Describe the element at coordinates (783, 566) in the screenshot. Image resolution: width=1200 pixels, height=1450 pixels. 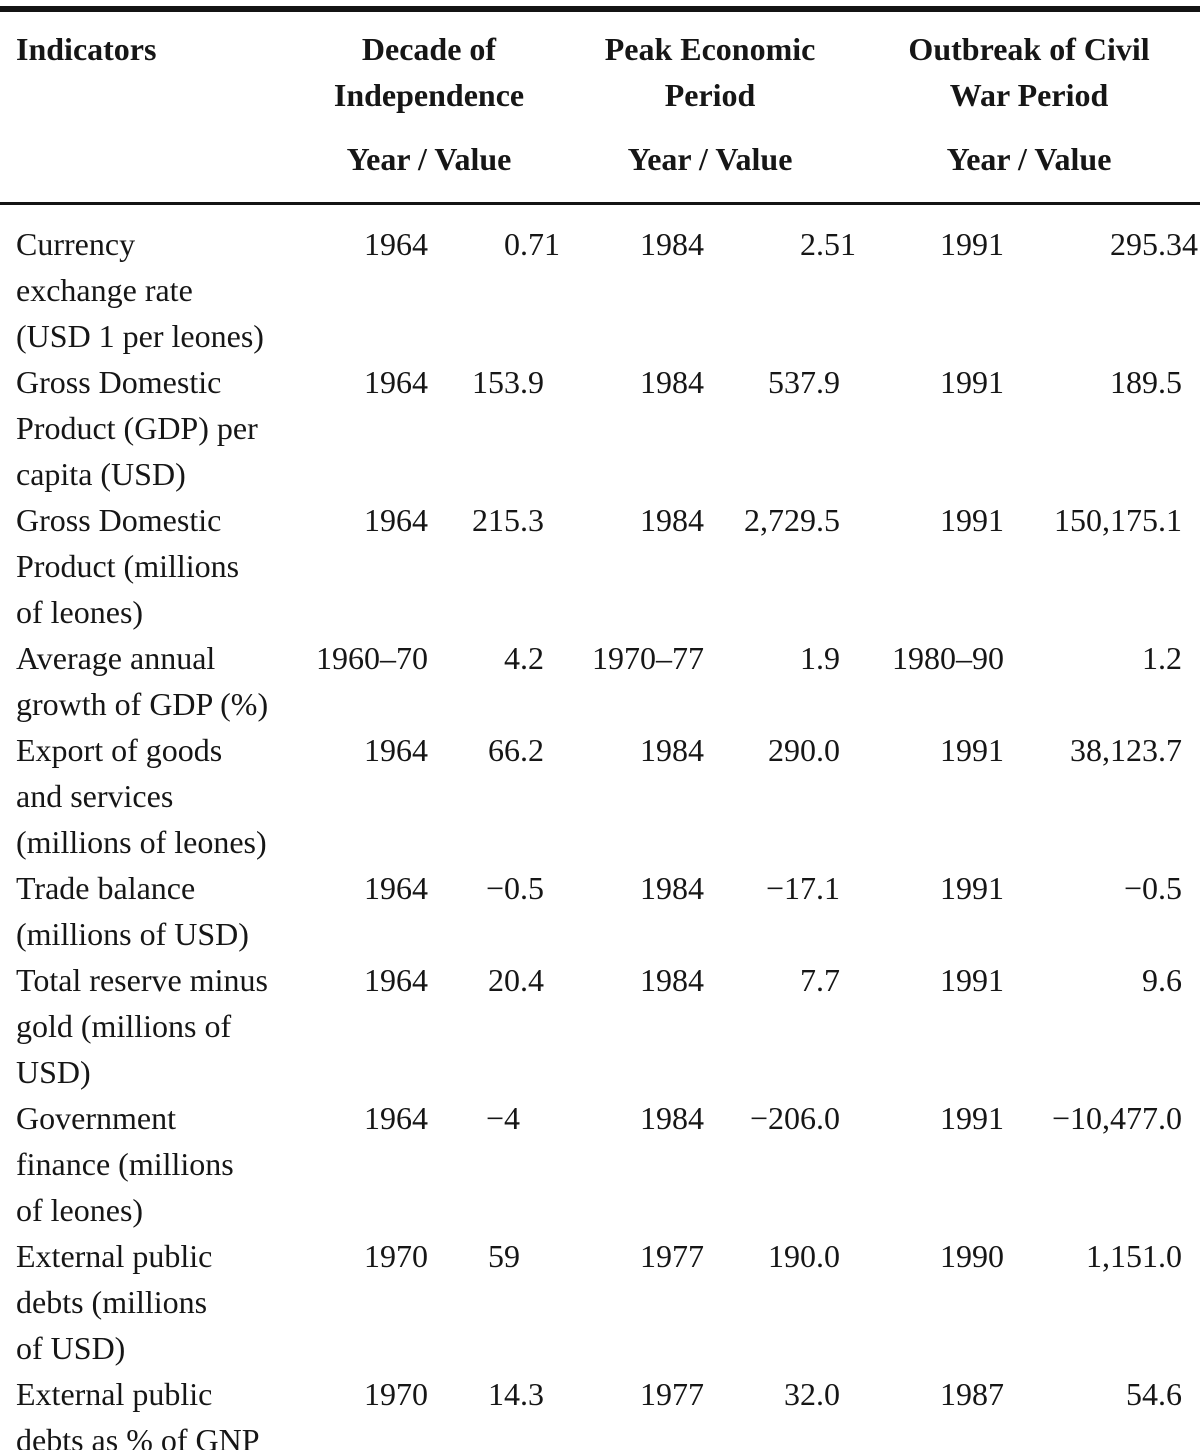
I see `cell-value: 2,729.5` at that location.